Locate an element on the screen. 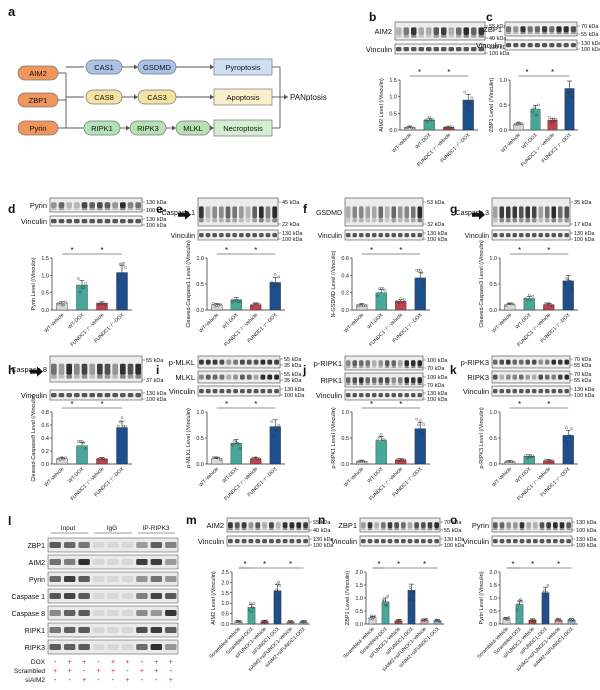  panel-letter-b: b is located at coordinates (372, 17).